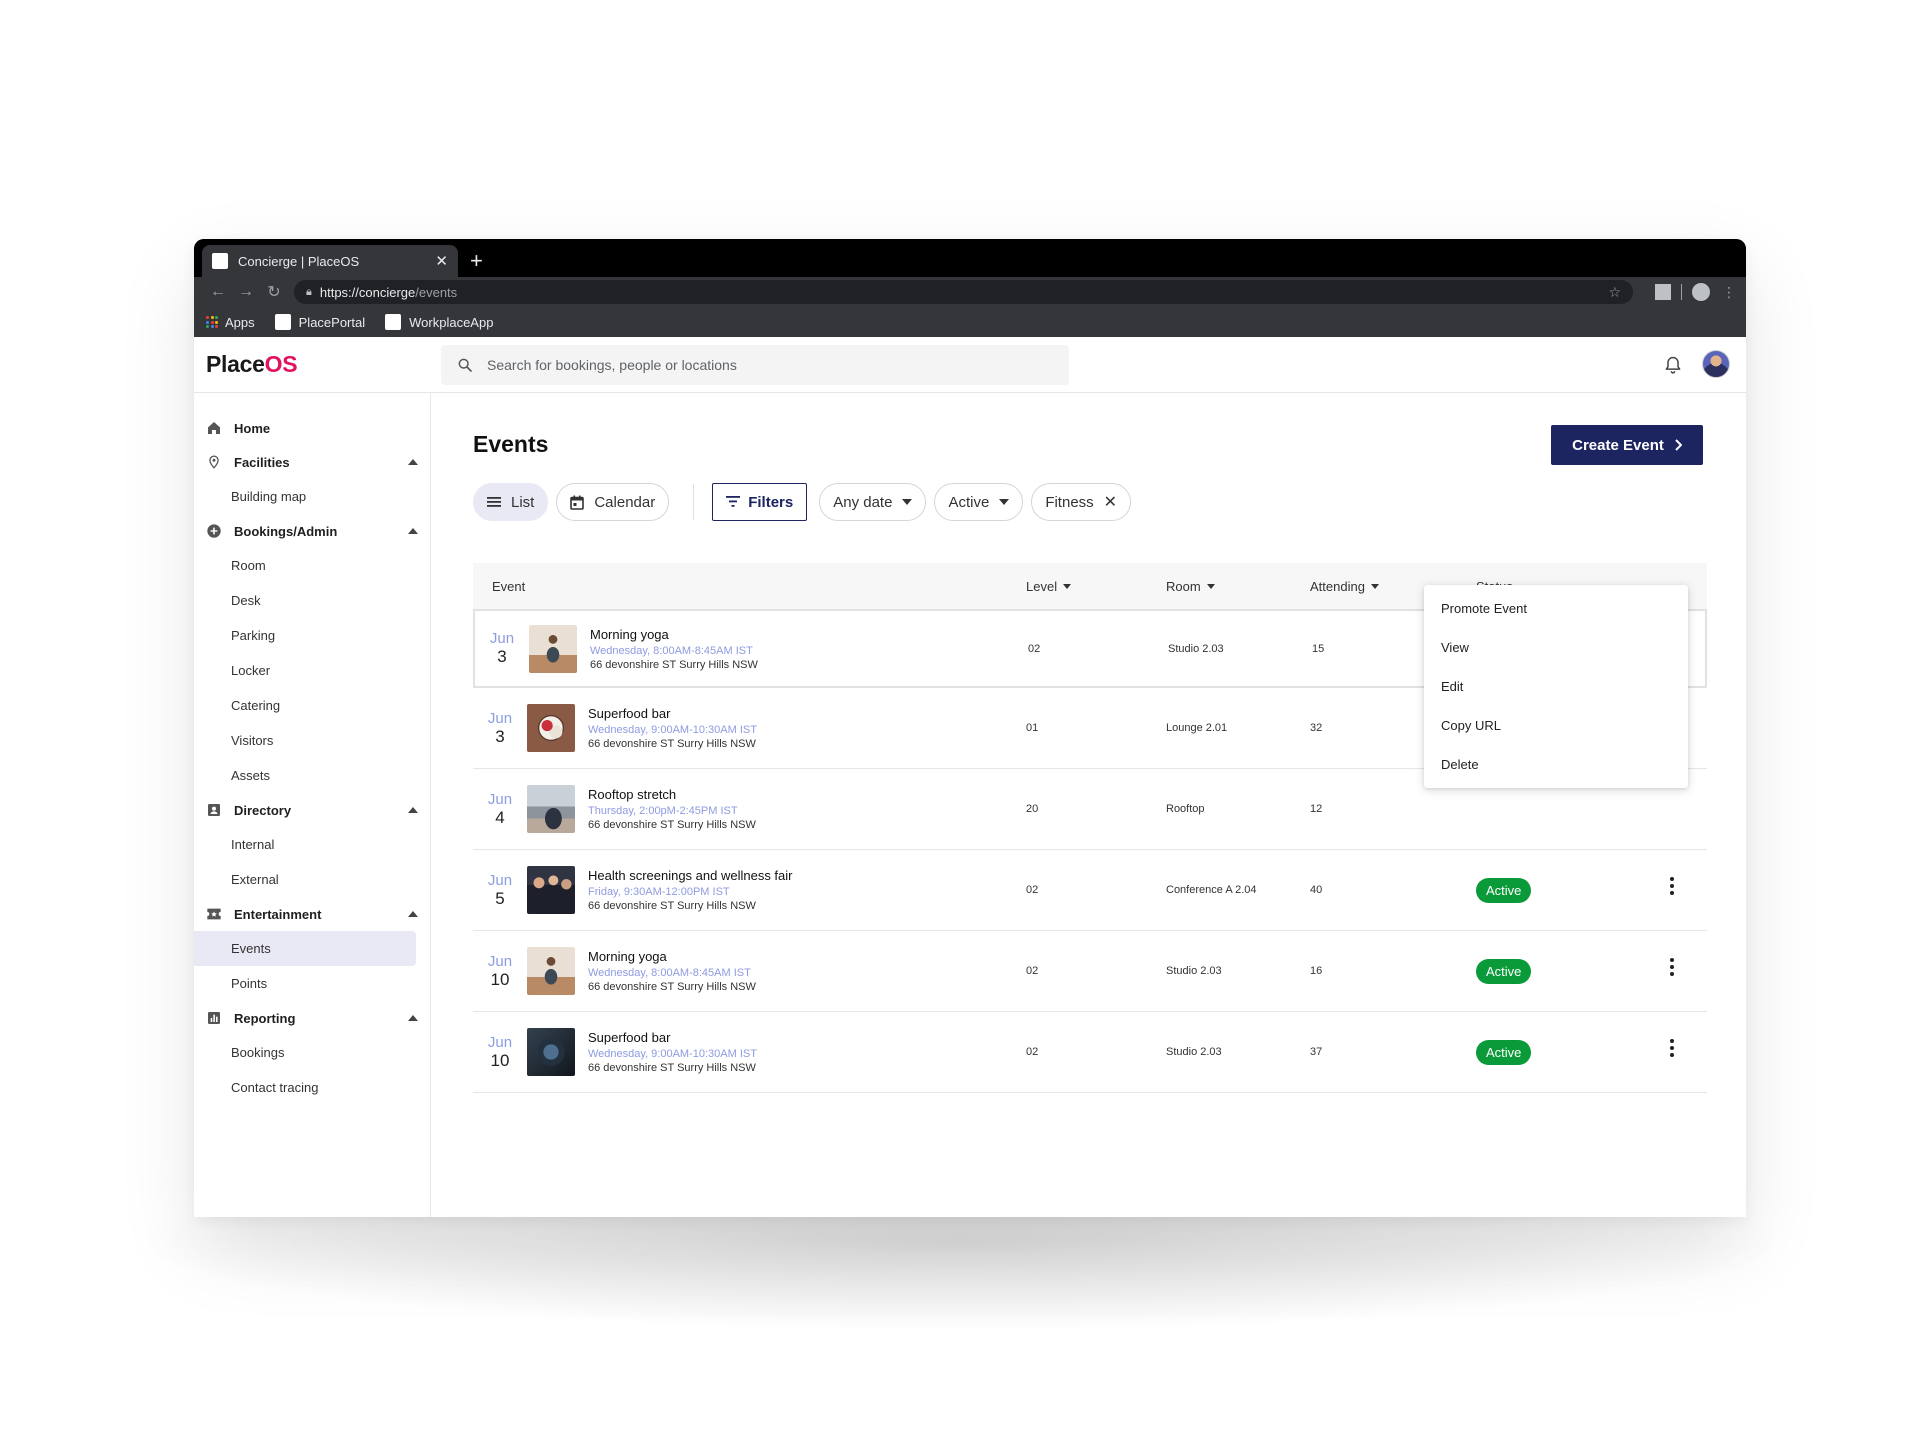  Describe the element at coordinates (672, 825) in the screenshot. I see `event-location: 66 devonshire ST Surry Hills NSW` at that location.